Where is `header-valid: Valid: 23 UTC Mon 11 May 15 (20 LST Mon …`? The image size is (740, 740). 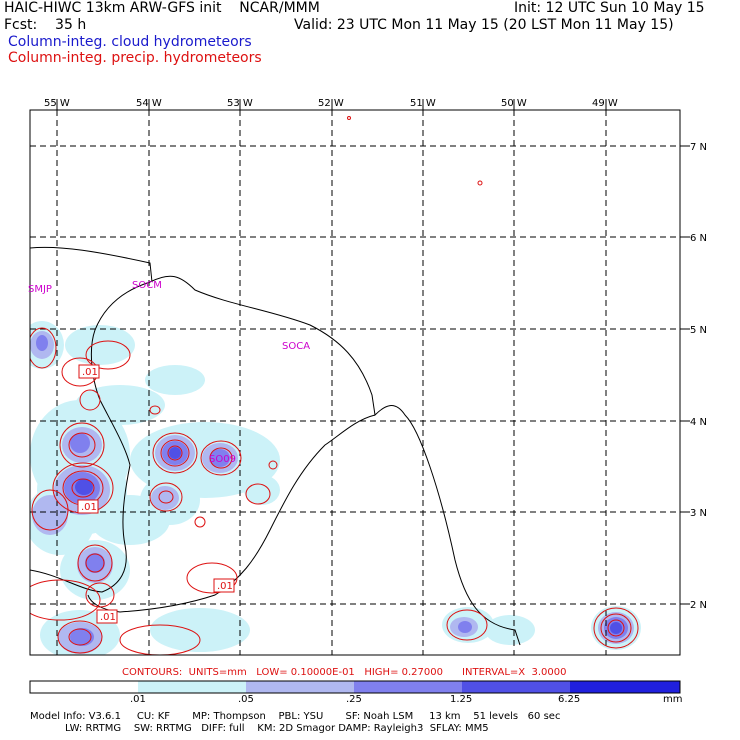
header-valid: Valid: 23 UTC Mon 11 May 15 (20 LST Mon … is located at coordinates (484, 25).